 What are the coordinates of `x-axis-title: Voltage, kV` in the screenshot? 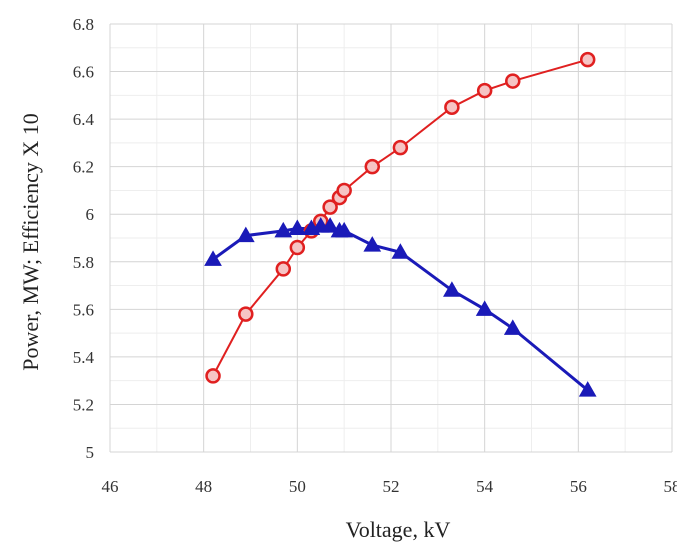 It's located at (398, 529).